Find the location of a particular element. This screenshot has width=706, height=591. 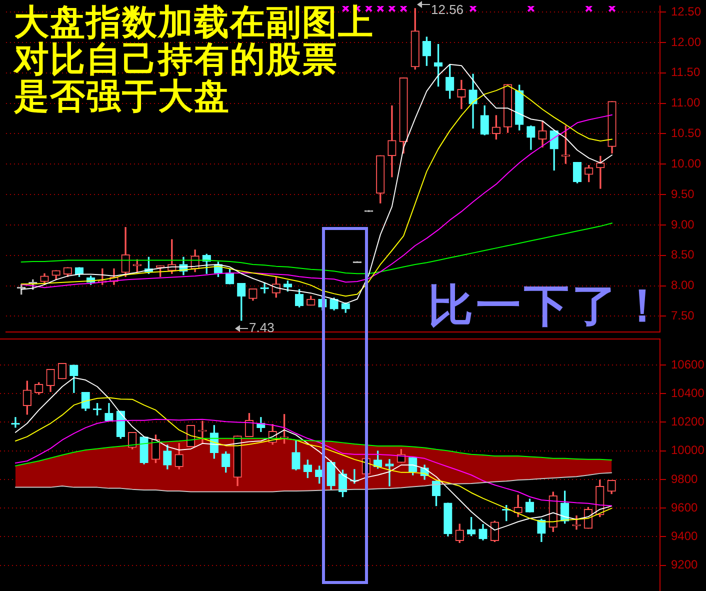

y-tick-label: 10.00 is located at coordinates (686, 163).